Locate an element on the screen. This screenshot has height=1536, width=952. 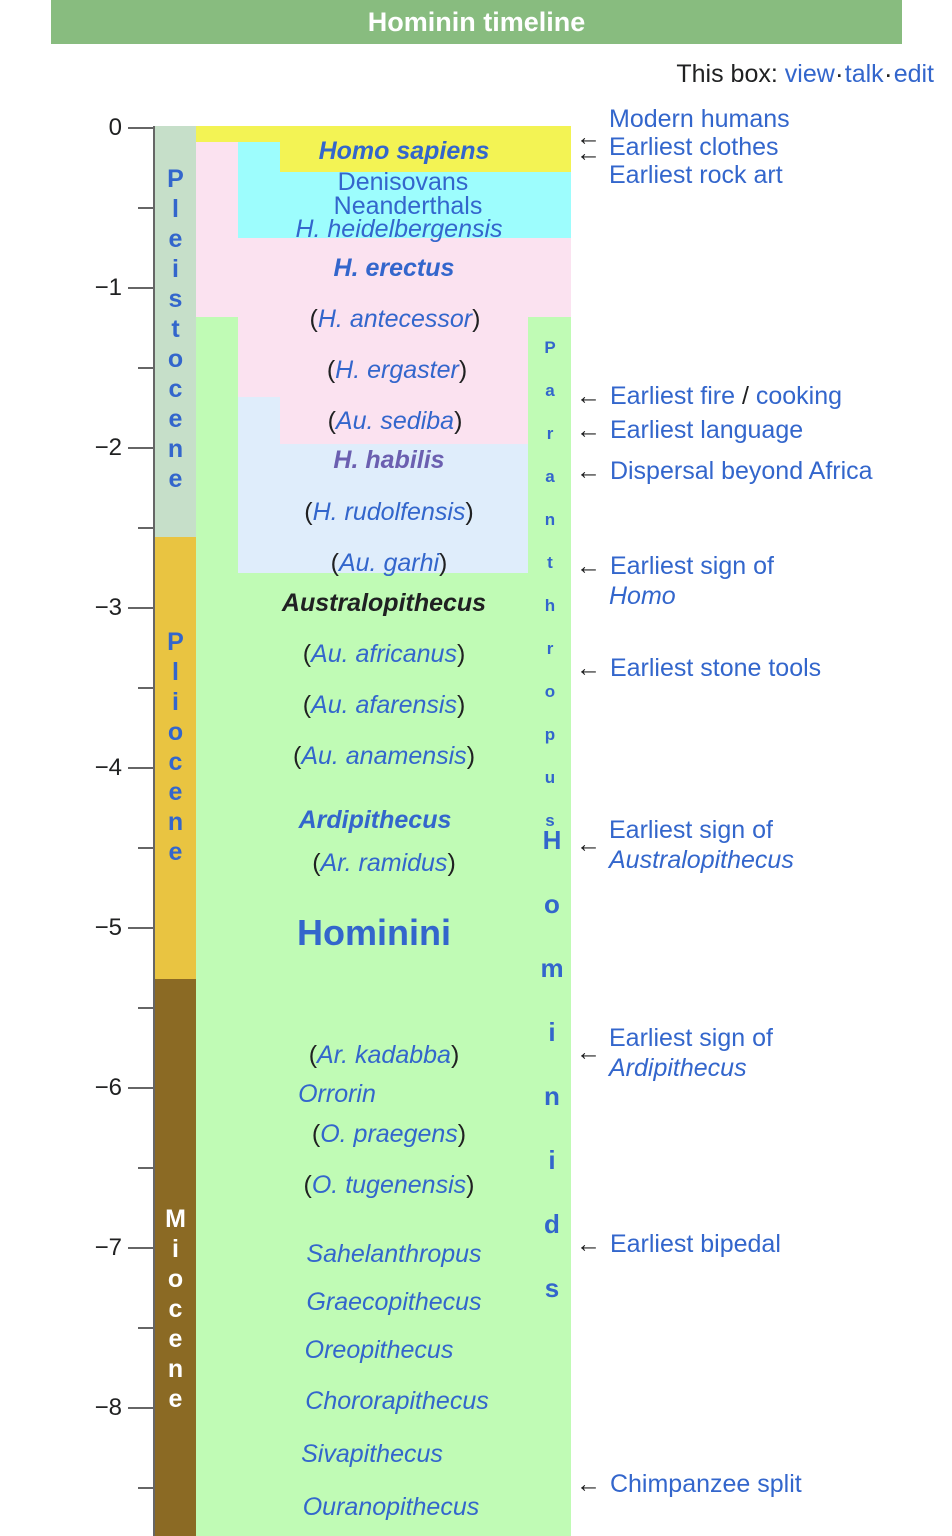
event-dispersal: ← Dispersal beyond Africa is located at coordinates (724, 471).